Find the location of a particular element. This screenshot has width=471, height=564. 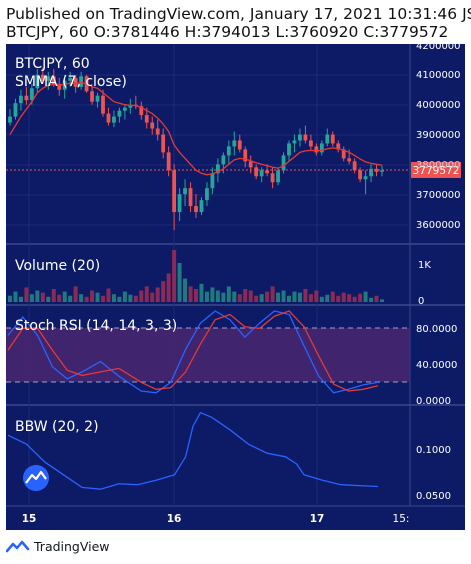

footer: TradingView is located at coordinates (58, 546).